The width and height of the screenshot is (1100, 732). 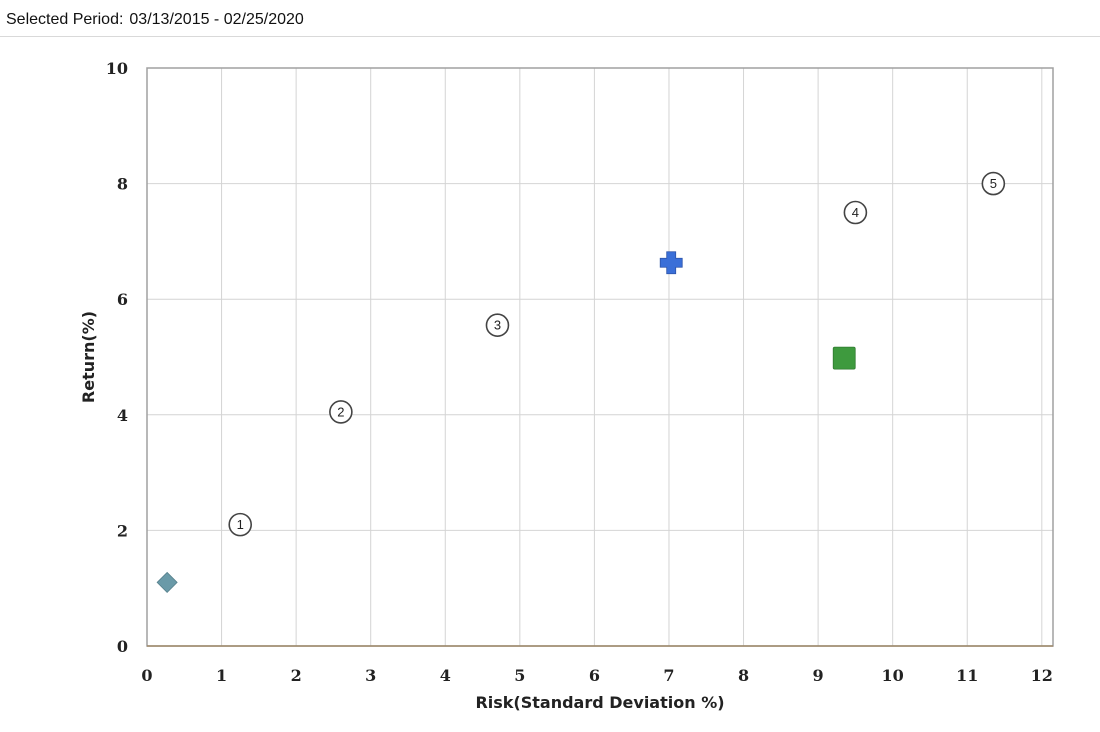 I want to click on y-tick-label: 0, so click(x=122, y=646).